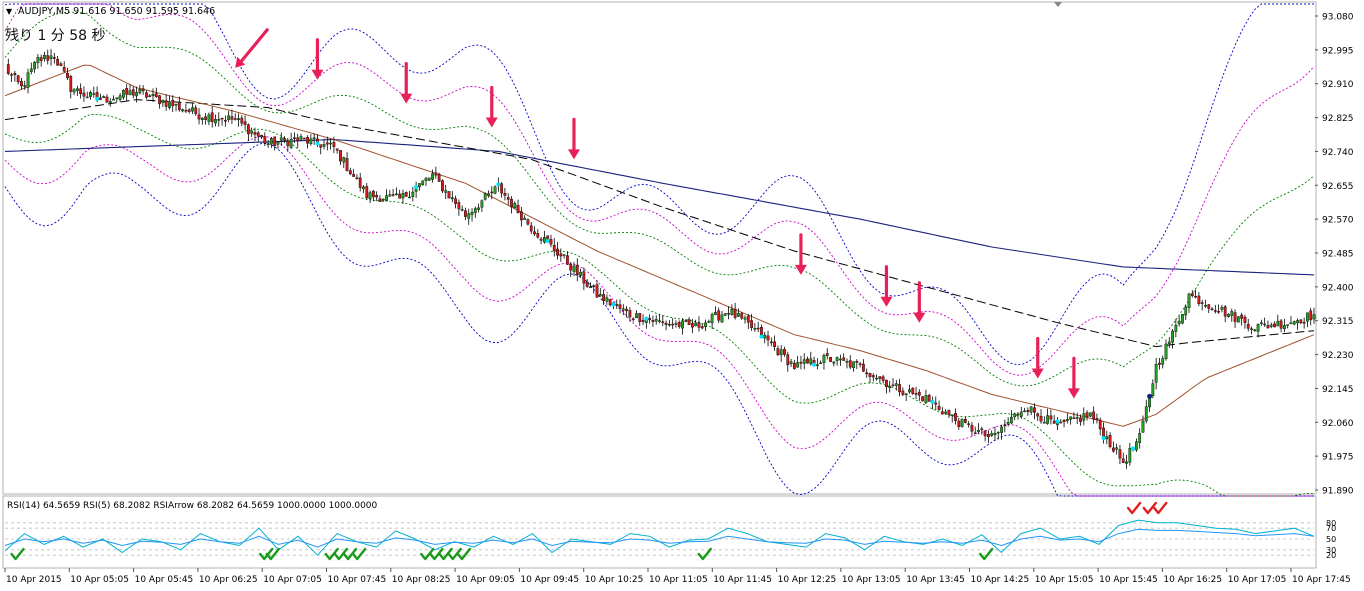 This screenshot has height=591, width=1364. What do you see at coordinates (919, 302) in the screenshot?
I see `sell-arrow-icon` at bounding box center [919, 302].